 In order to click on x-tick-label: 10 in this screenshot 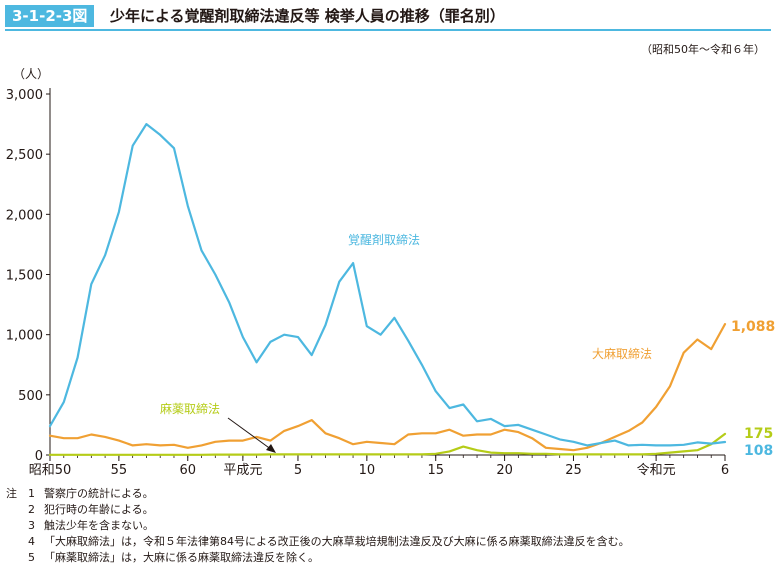, I will do `click(367, 470)`.